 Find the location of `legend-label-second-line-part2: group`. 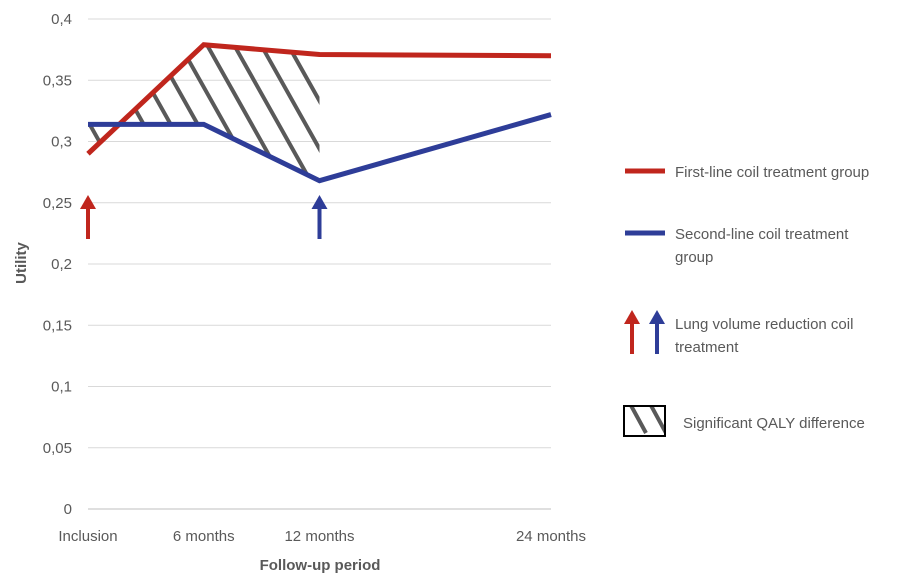

legend-label-second-line-part2: group is located at coordinates (694, 257).